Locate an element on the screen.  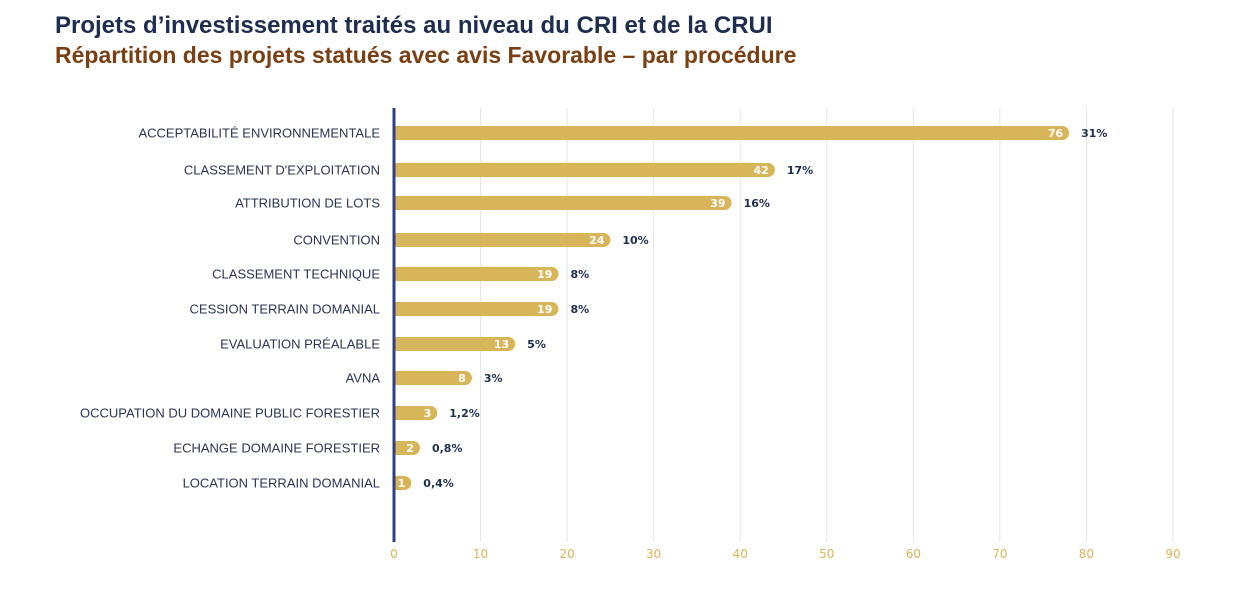
category-label: CONVENTION is located at coordinates (336, 240).